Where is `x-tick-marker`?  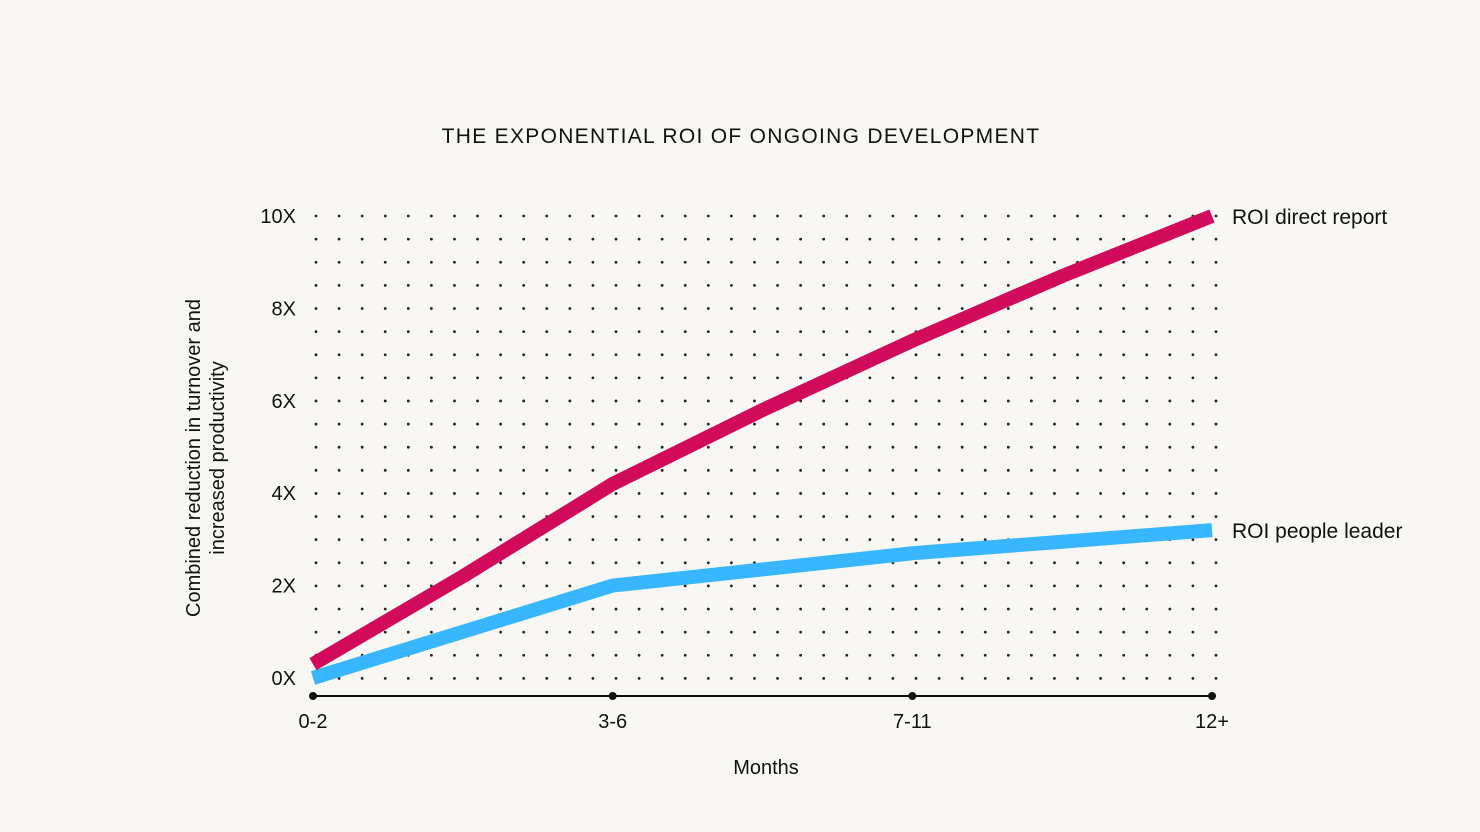 x-tick-marker is located at coordinates (313, 696).